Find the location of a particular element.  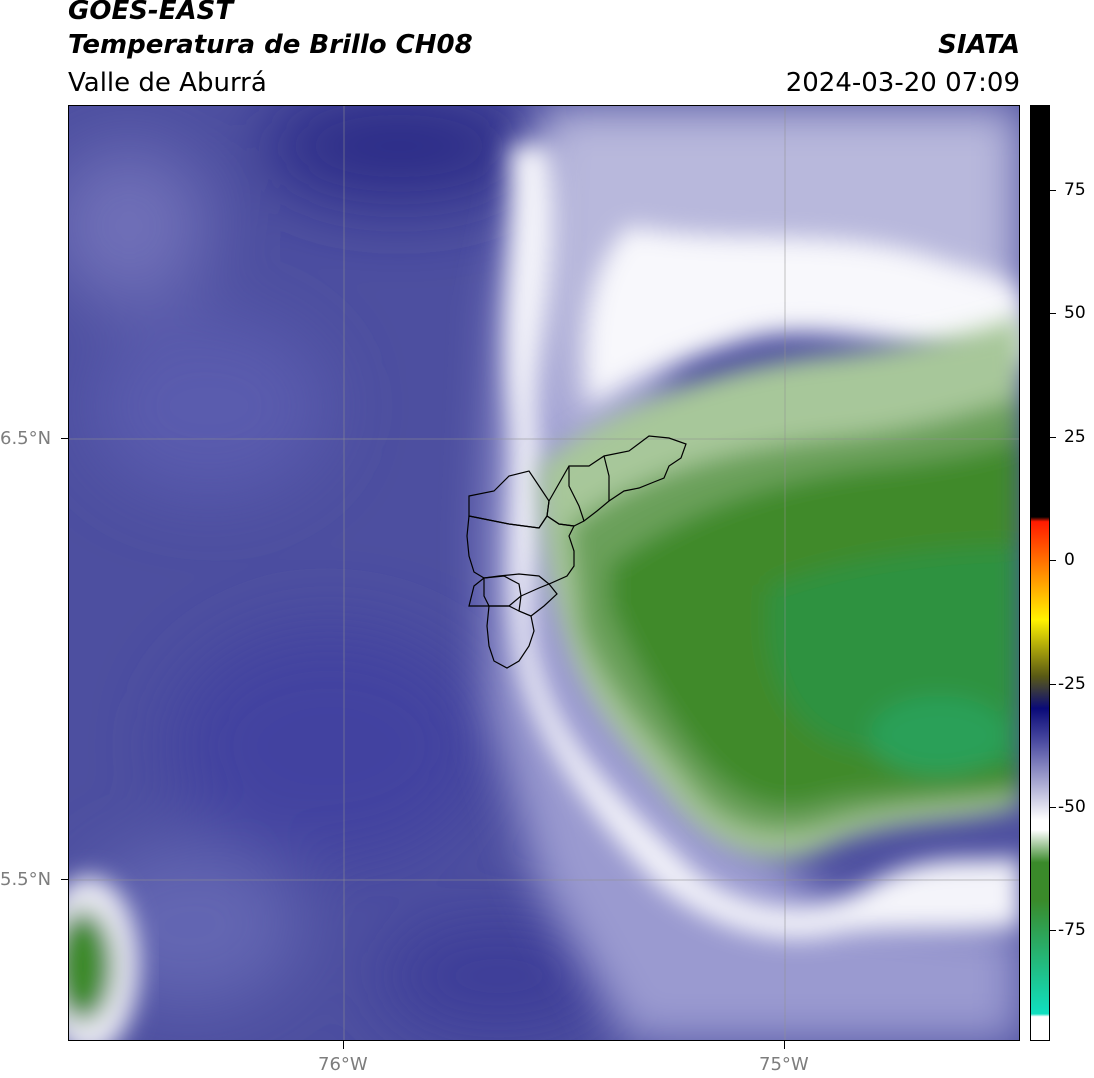

organization-label: SIATA is located at coordinates (979, 45).